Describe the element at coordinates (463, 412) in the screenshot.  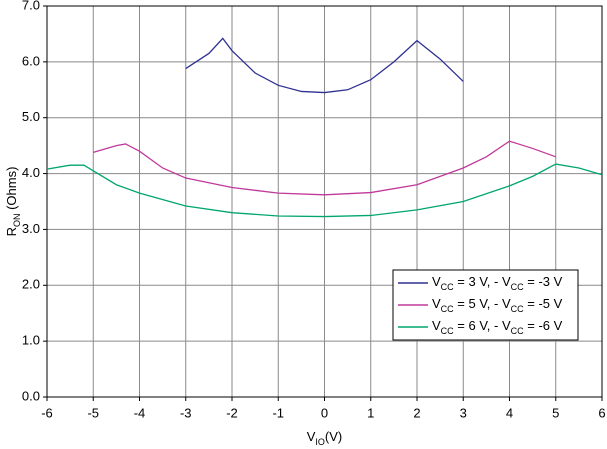
I see `x-tick-label: 3` at that location.